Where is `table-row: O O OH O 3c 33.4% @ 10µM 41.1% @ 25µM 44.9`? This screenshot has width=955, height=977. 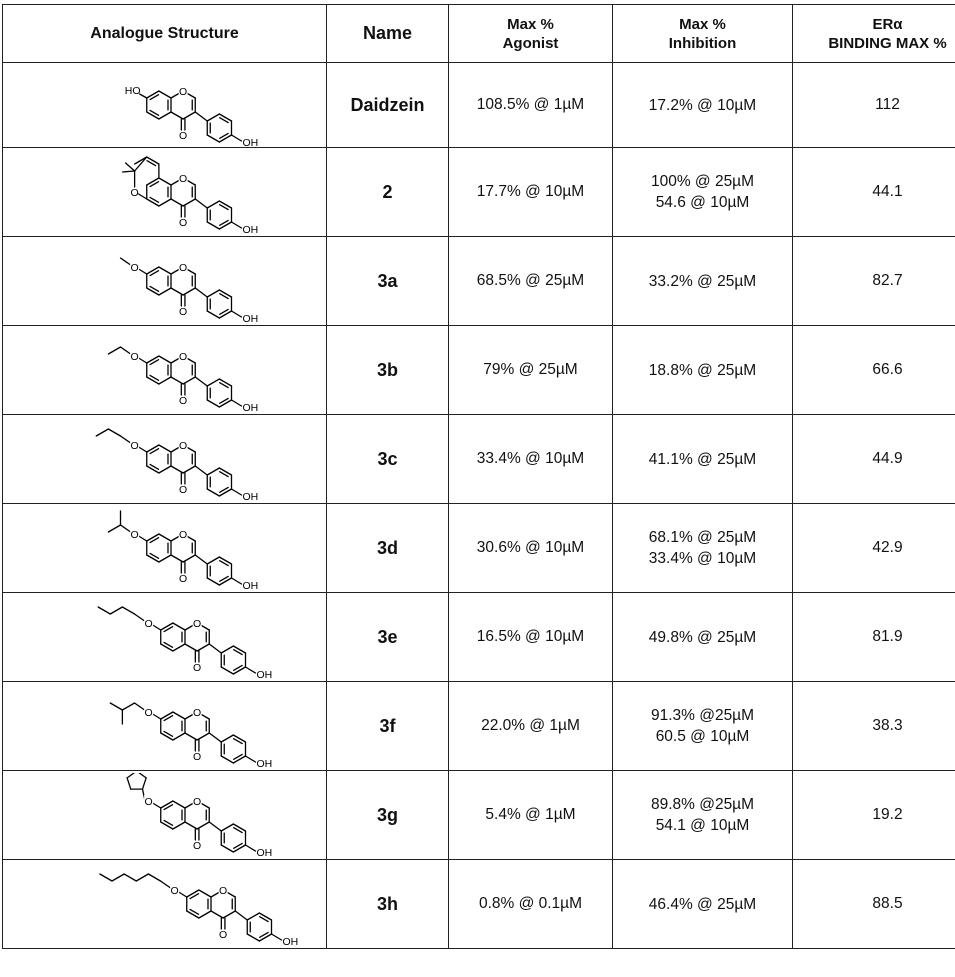 table-row: O O OH O 3c 33.4% @ 10µM 41.1% @ 25µM 44.9 is located at coordinates (478, 459).